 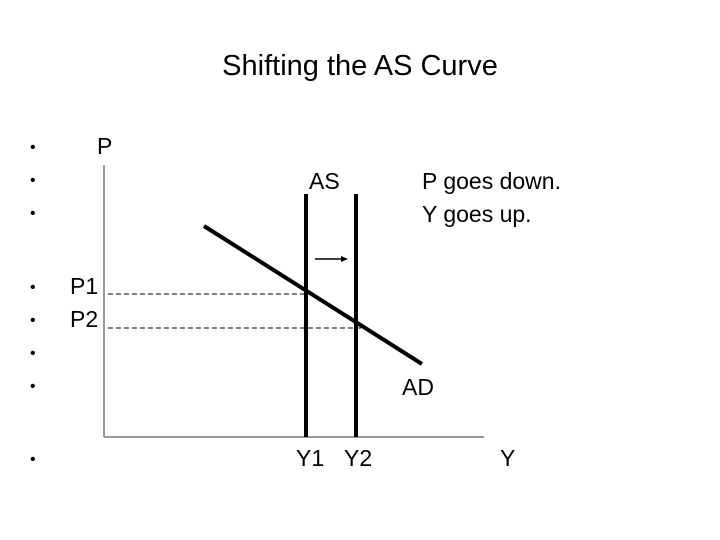 What do you see at coordinates (105, 146) in the screenshot?
I see `p-axis-label: P` at bounding box center [105, 146].